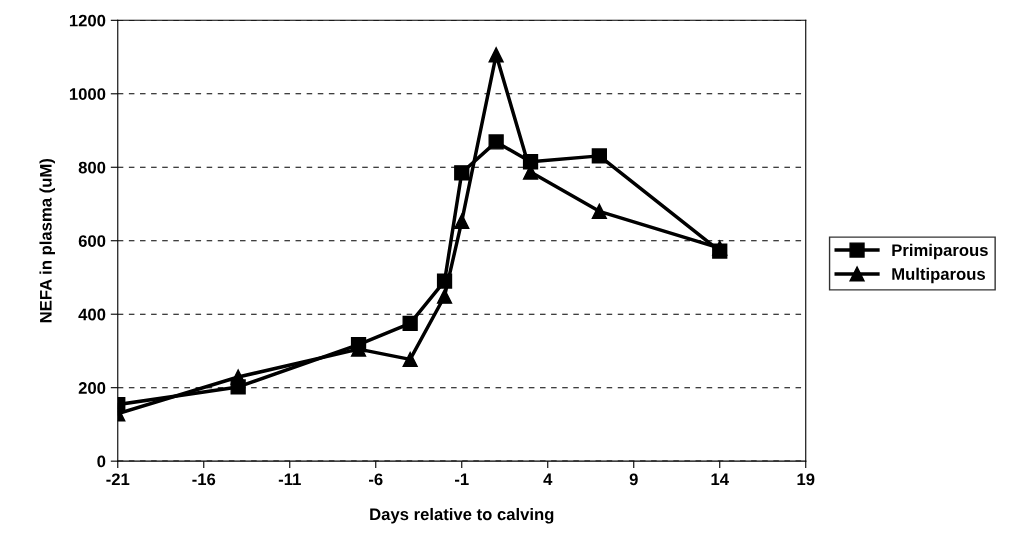 This screenshot has width=1033, height=549. I want to click on x-tick-label: -16, so click(204, 479).